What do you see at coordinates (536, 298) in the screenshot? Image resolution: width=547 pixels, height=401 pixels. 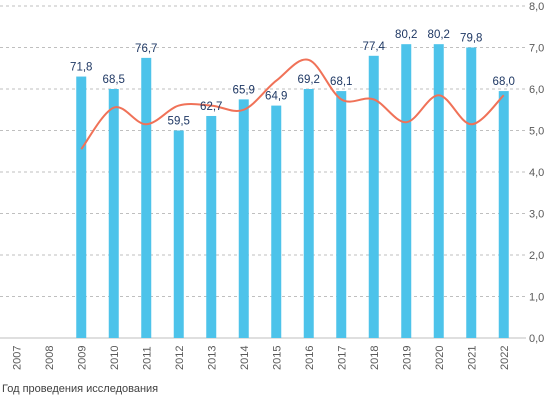 I see `y-tick-label: 1,0` at bounding box center [536, 298].